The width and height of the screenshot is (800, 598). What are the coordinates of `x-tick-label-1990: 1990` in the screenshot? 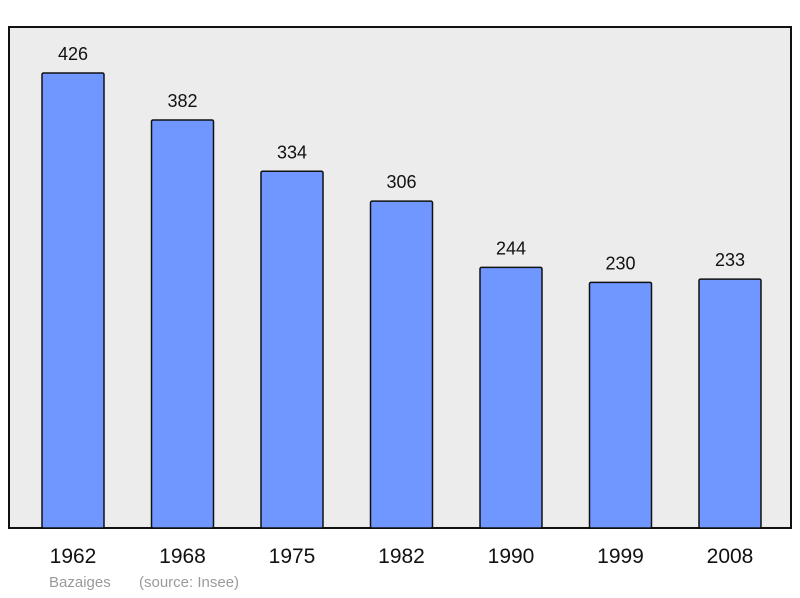 It's located at (511, 556).